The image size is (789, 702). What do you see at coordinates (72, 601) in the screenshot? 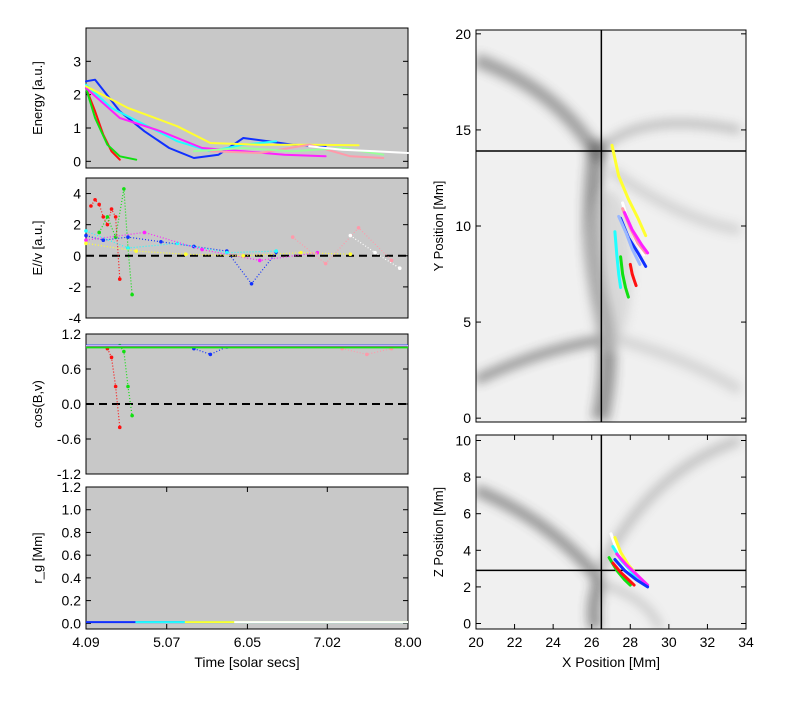
I see `rg-ytick-label: 0.2` at bounding box center [72, 601].